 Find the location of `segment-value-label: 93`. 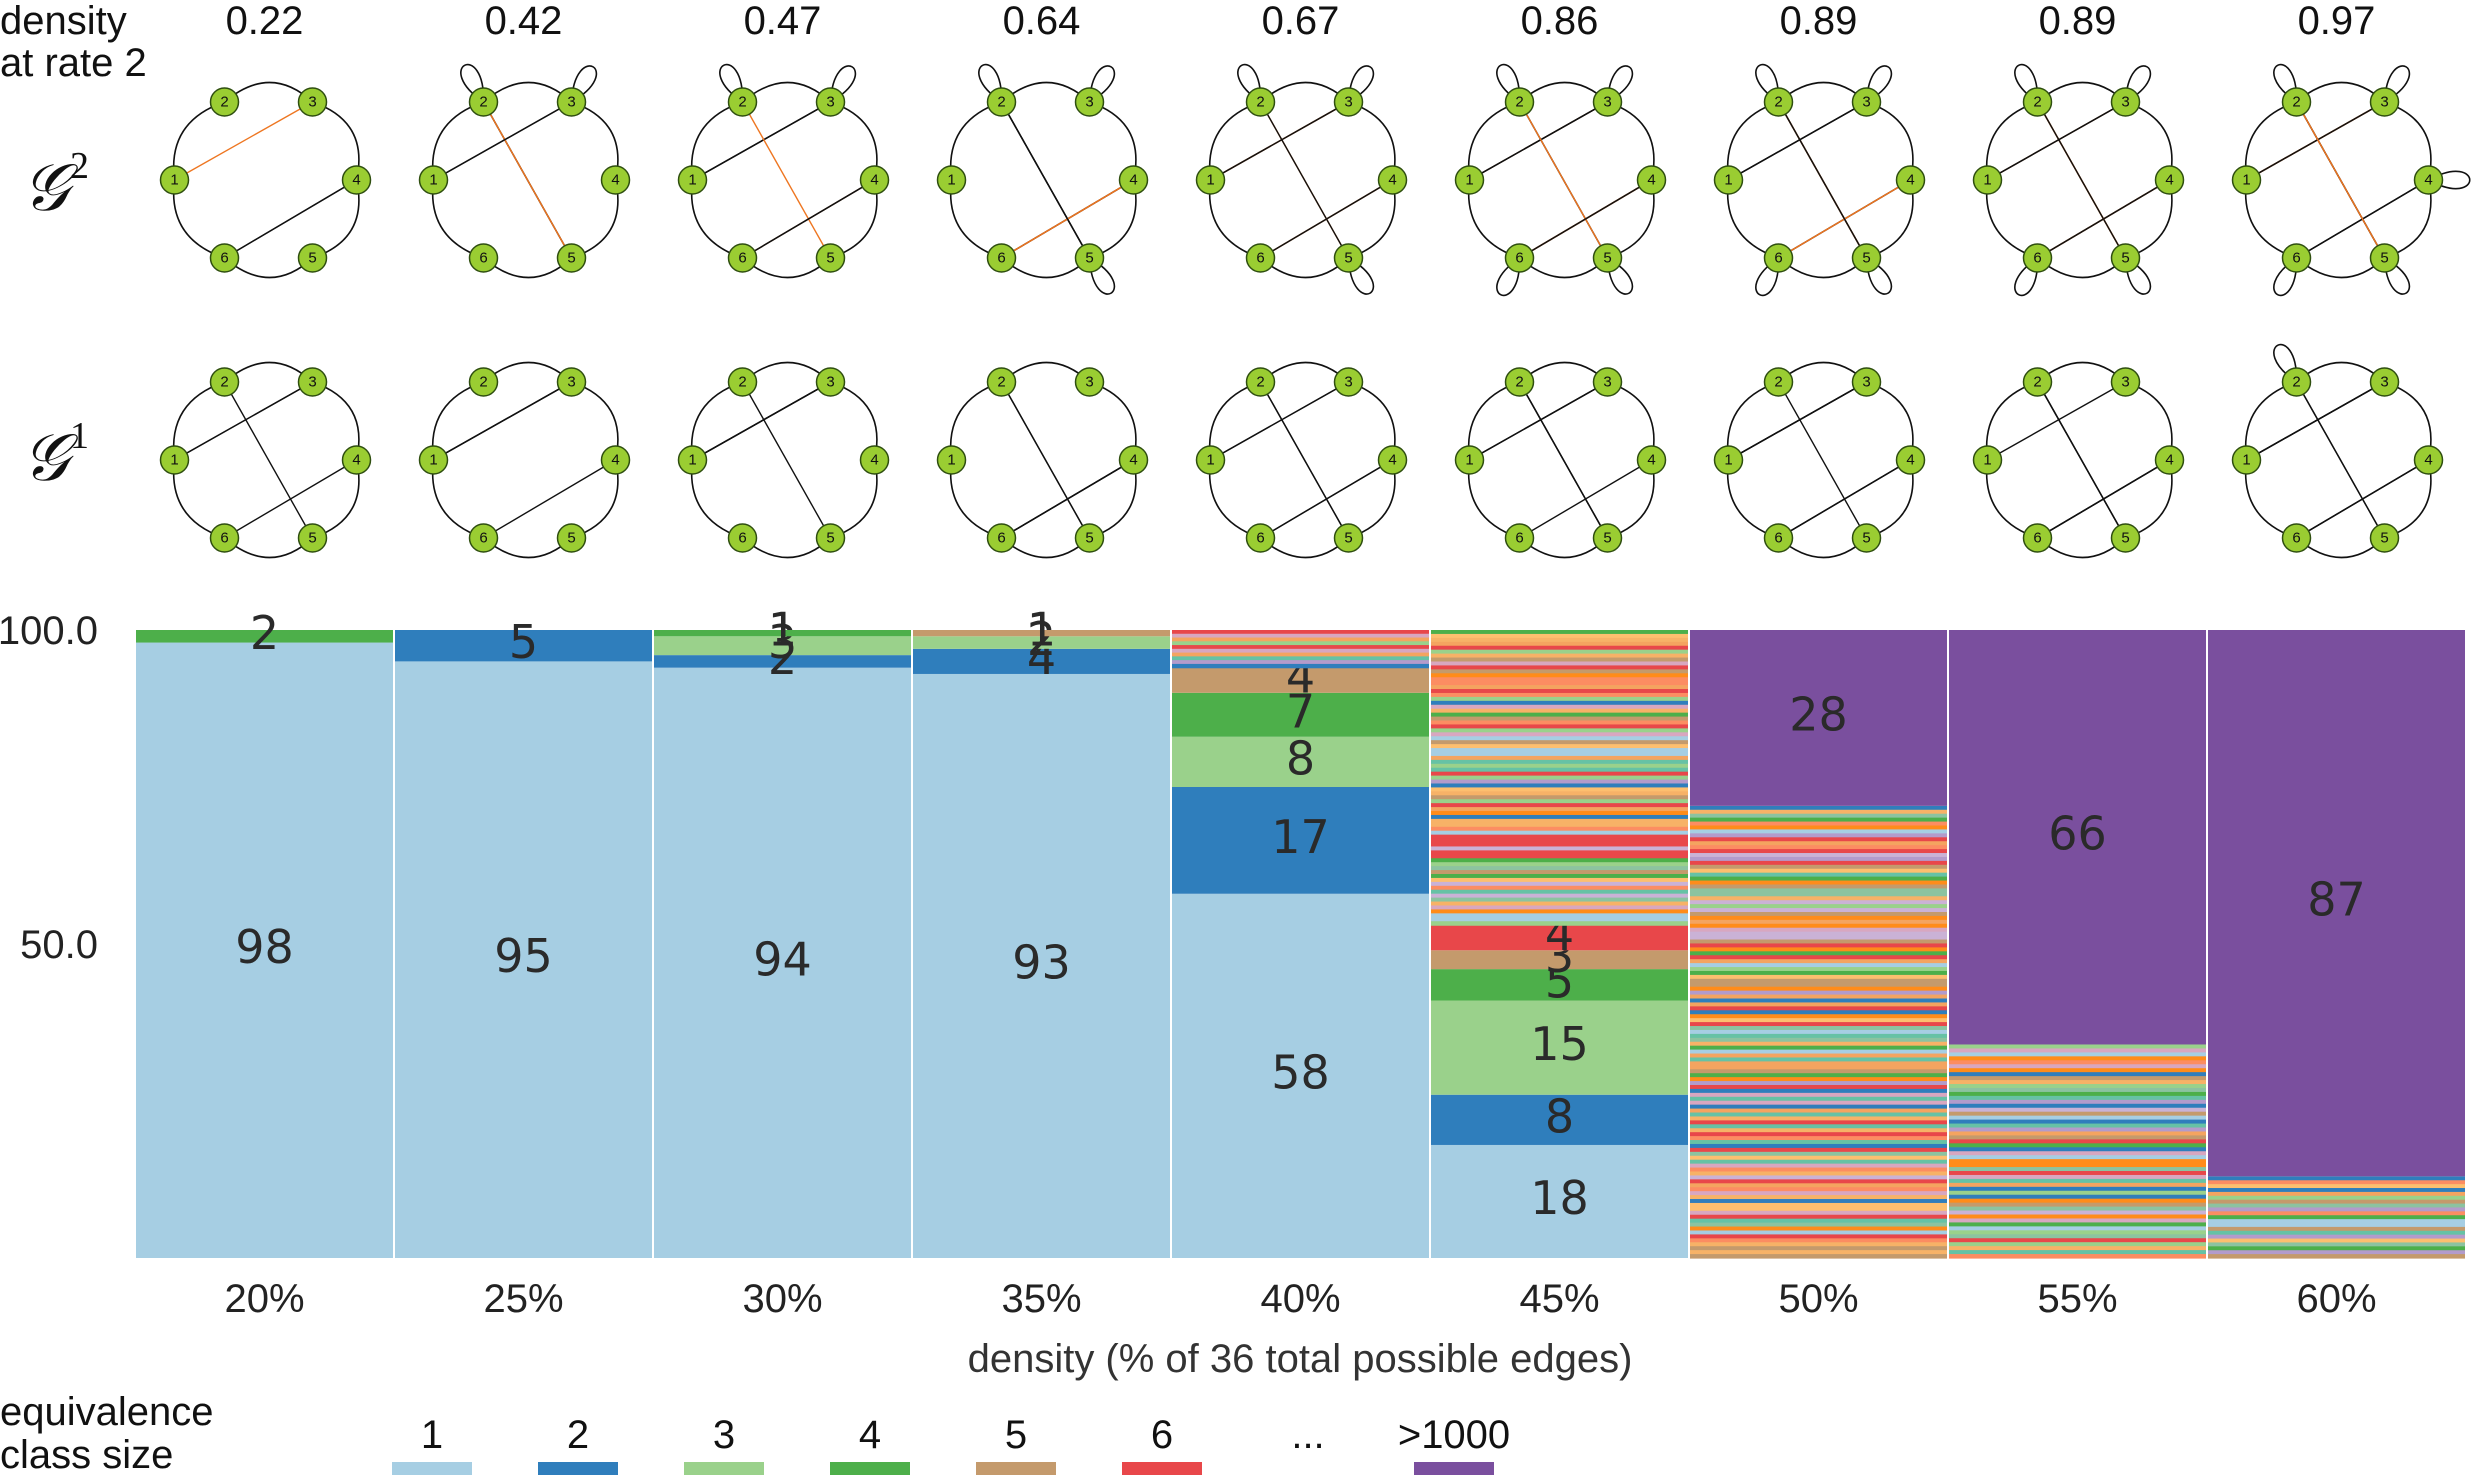

segment-value-label: 93 is located at coordinates (1041, 962).